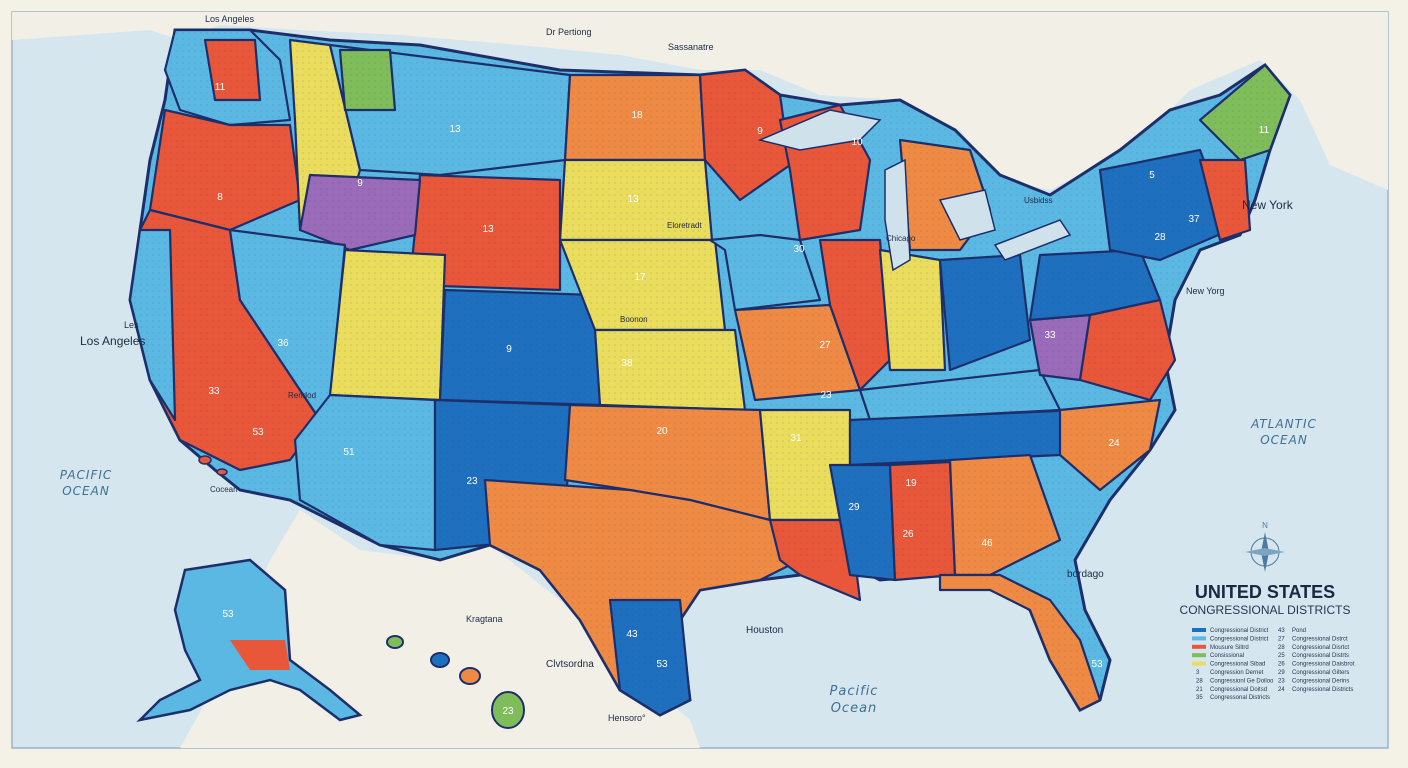  Describe the element at coordinates (760, 131) in the screenshot. I see `district-number-mn: 9` at that location.